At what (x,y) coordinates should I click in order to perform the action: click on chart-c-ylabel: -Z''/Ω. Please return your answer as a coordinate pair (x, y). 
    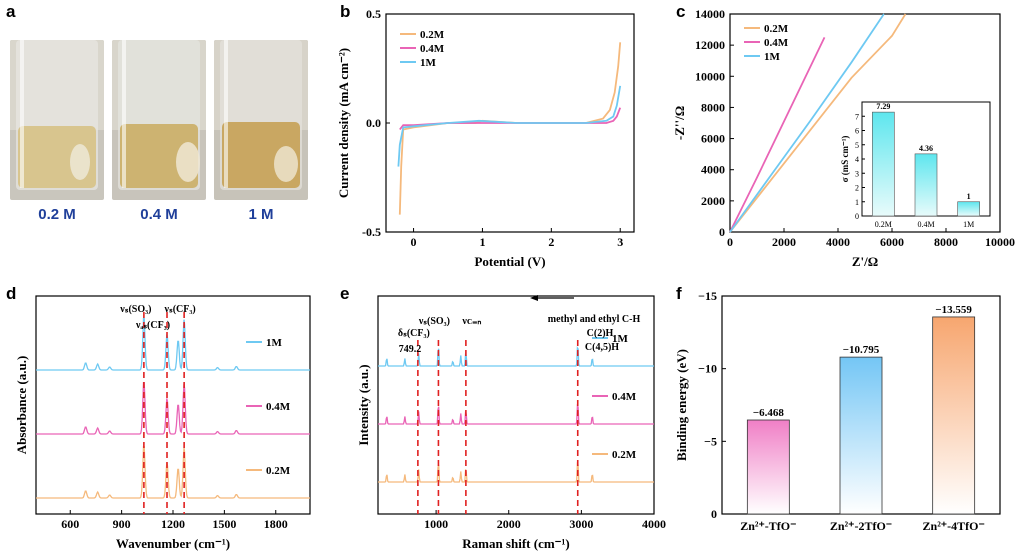
    Looking at the image, I should click on (679, 123).